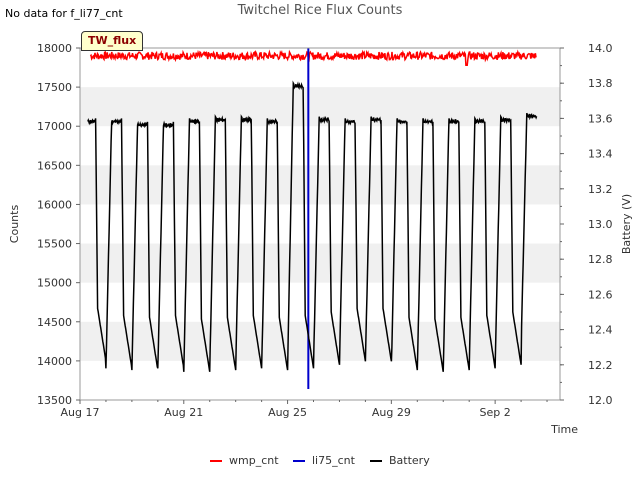 This screenshot has width=640, height=480. I want to click on y-tick-label: 16500, so click(54, 165).